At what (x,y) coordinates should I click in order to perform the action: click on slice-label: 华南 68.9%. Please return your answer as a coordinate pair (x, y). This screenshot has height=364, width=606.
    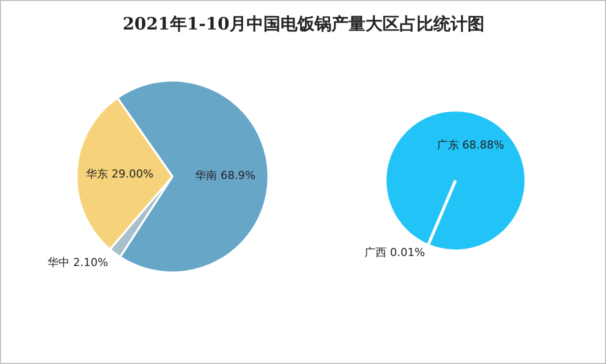
    Looking at the image, I should click on (225, 175).